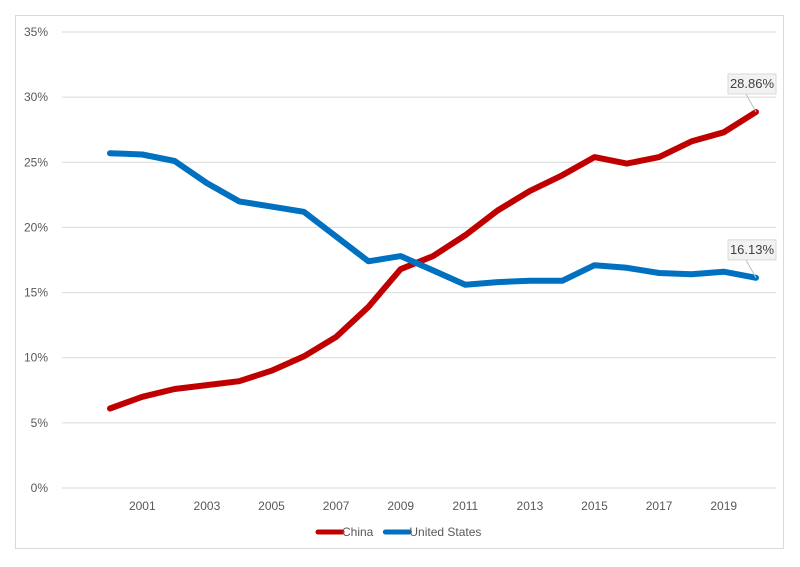  Describe the element at coordinates (207, 506) in the screenshot. I see `x-tick-label: 2003` at that location.